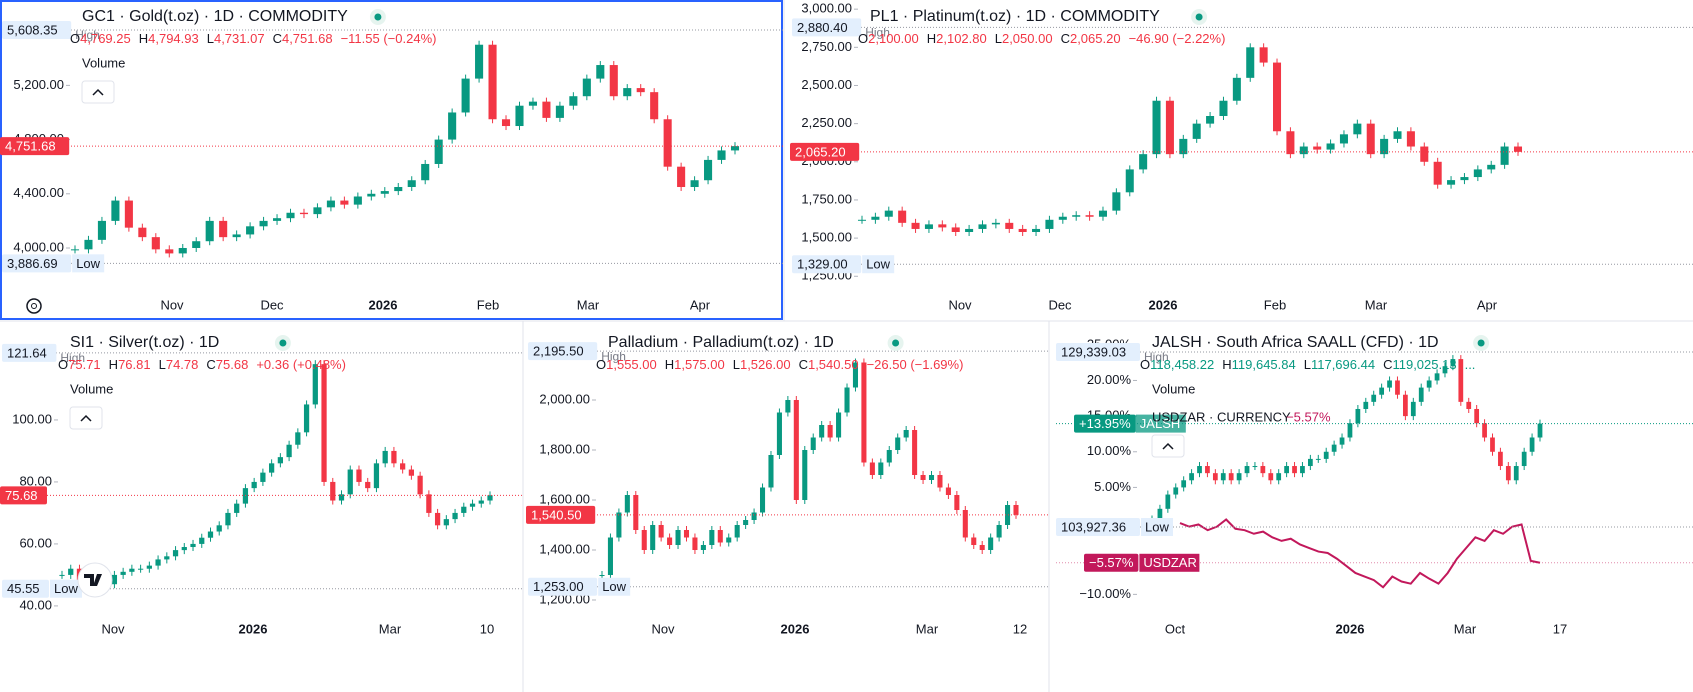 This screenshot has width=1693, height=692. Describe the element at coordinates (1095, 38) in the screenshot. I see `ohlc-value: 2,065.20` at that location.